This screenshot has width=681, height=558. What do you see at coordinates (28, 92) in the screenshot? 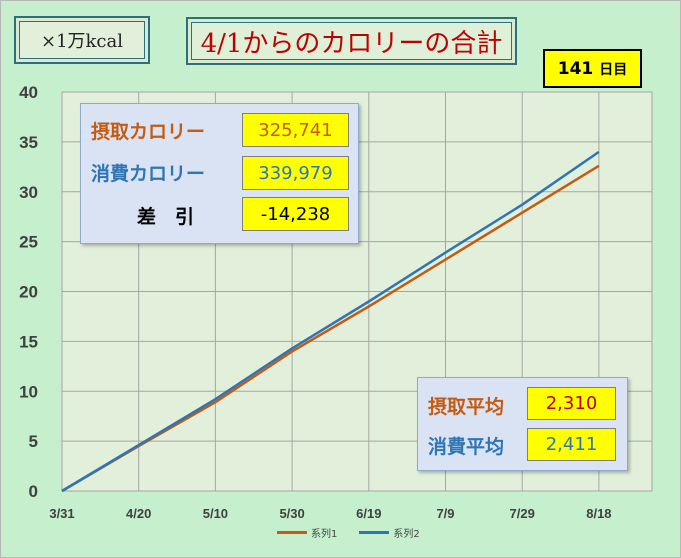
I see `y-tick-label: 40` at bounding box center [28, 92].